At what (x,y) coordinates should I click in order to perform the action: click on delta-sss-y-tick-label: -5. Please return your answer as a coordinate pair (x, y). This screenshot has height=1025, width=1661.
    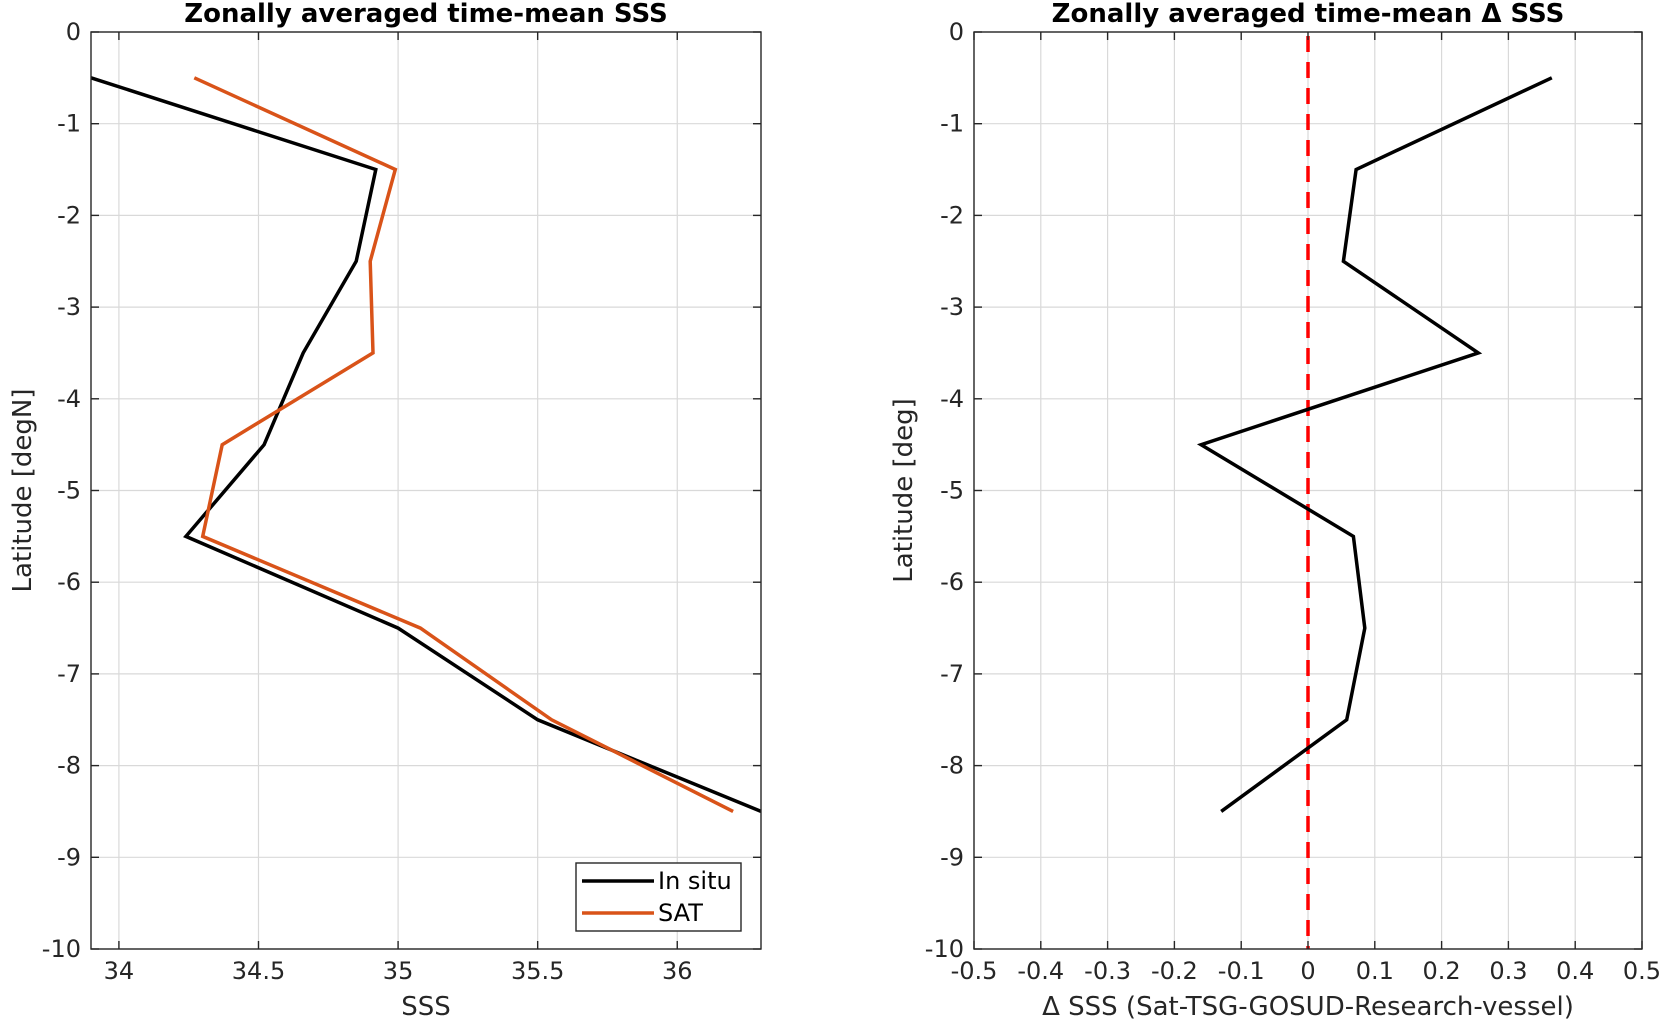
    Looking at the image, I should click on (952, 491).